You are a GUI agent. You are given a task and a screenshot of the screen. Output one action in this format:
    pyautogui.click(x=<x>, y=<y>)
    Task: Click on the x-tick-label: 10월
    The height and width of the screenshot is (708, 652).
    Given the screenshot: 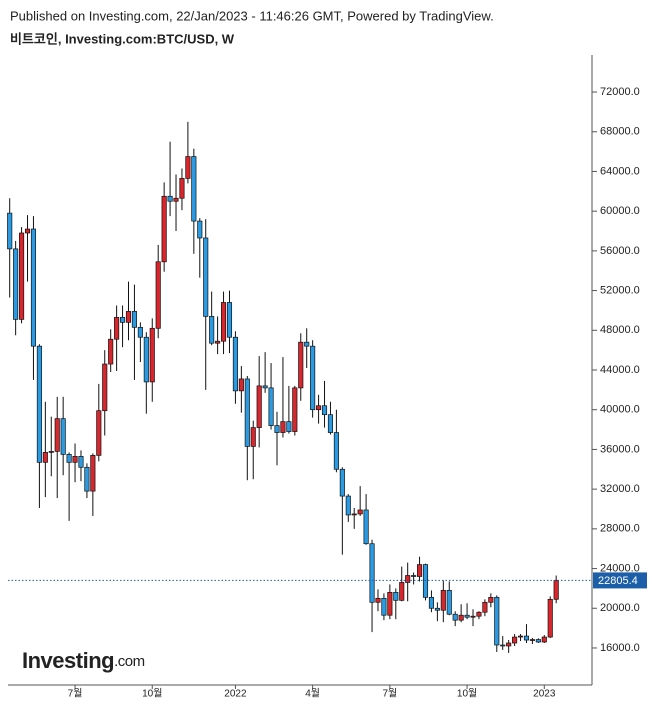 What is the action you would take?
    pyautogui.click(x=467, y=694)
    